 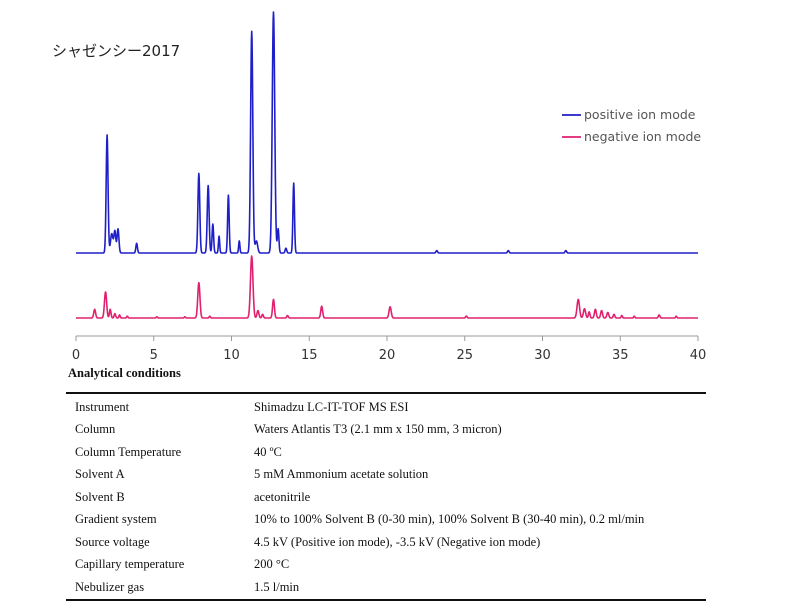 I want to click on x-tick-label: 20, so click(x=387, y=355).